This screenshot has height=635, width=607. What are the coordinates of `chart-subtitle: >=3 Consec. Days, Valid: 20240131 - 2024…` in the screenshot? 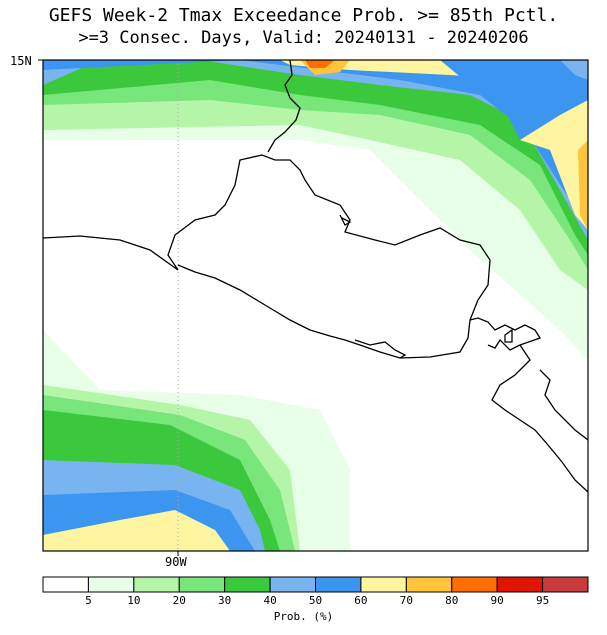 It's located at (303, 38).